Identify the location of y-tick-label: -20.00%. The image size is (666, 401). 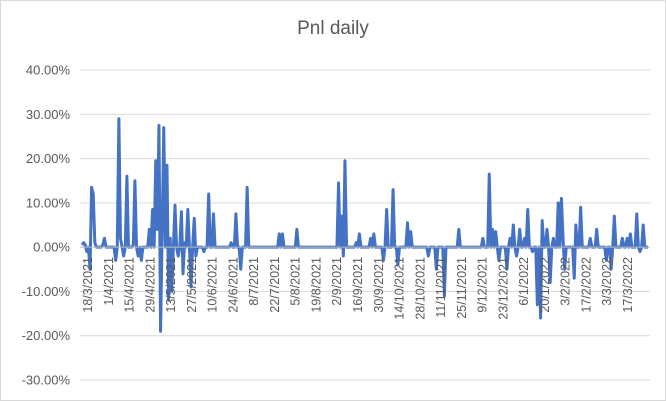
(46, 335).